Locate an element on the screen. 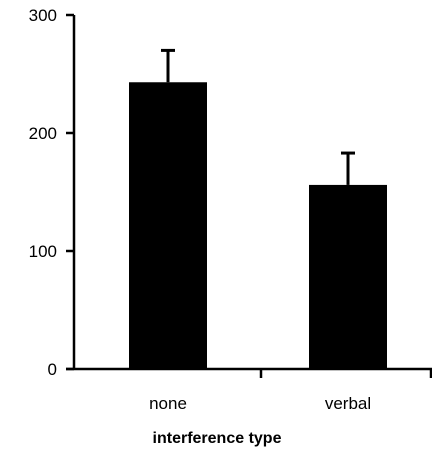 Image resolution: width=432 pixels, height=454 pixels. y-tick-label-300: 300 is located at coordinates (43, 15).